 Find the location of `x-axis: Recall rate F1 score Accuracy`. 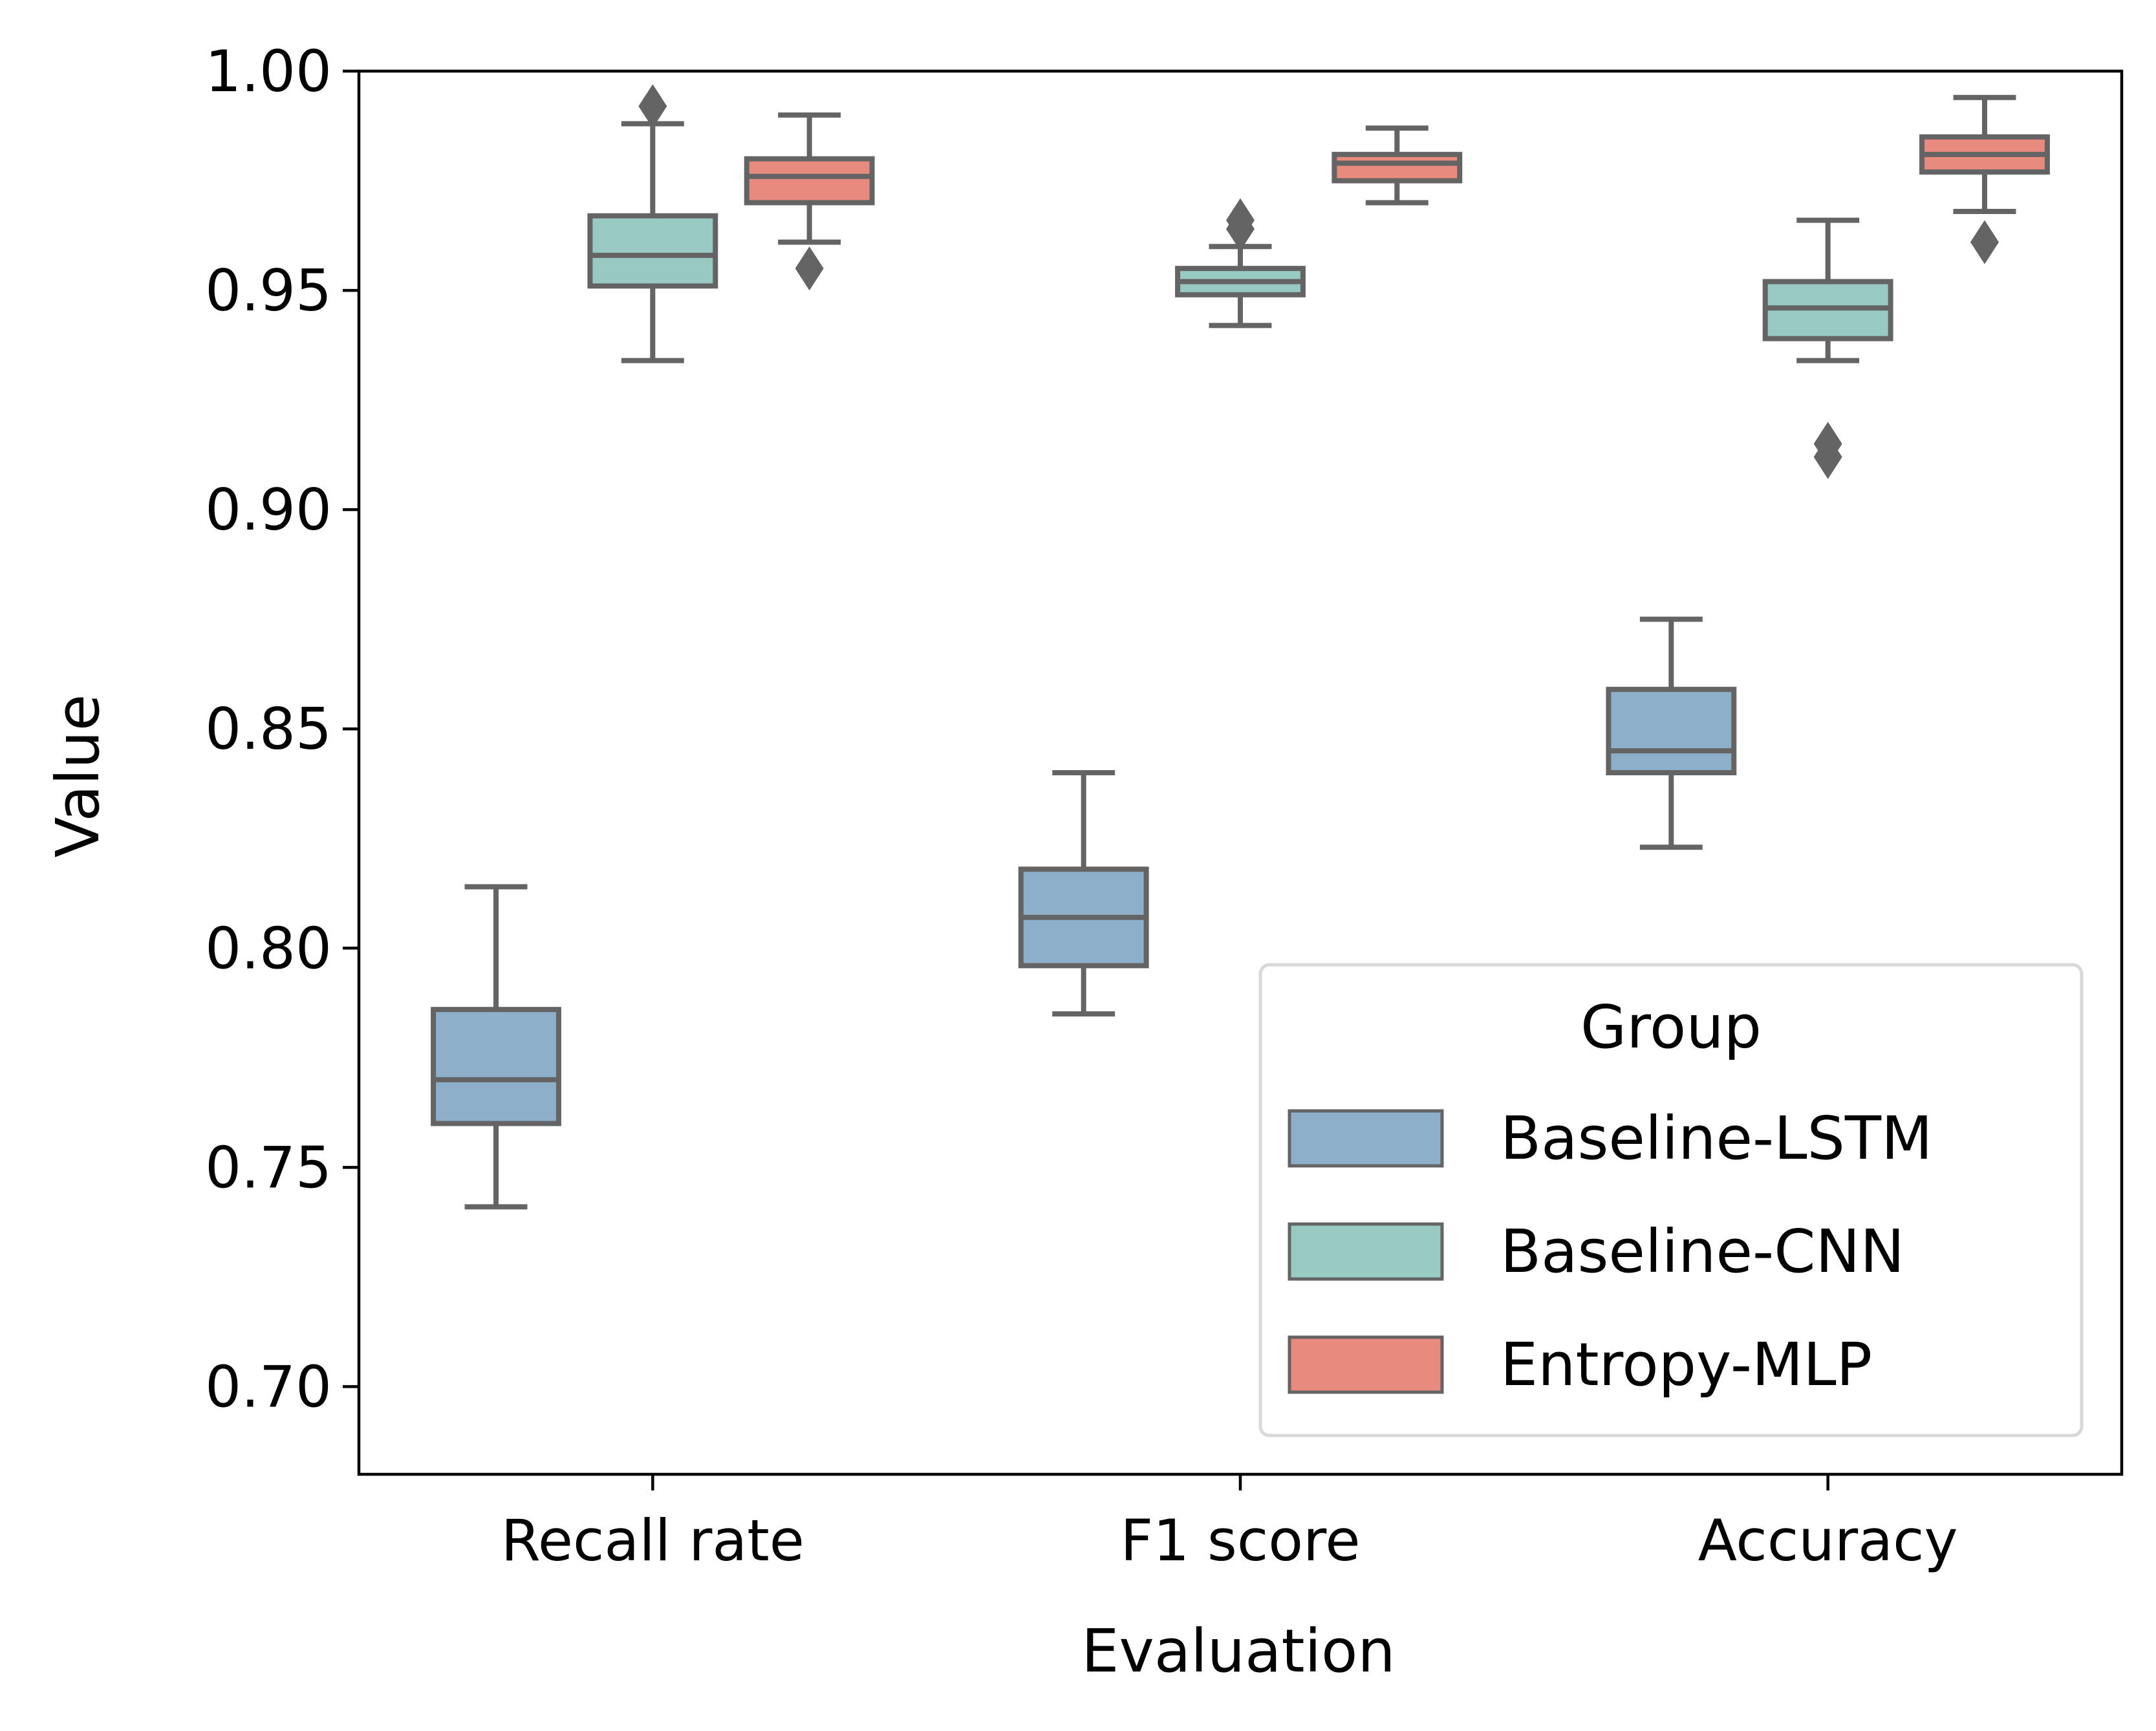

x-axis: Recall rate F1 score Accuracy is located at coordinates (1229, 1524).